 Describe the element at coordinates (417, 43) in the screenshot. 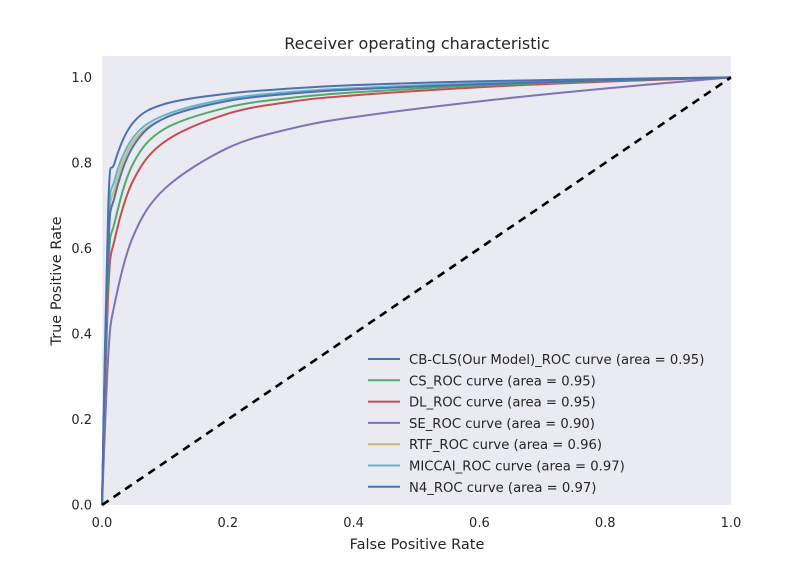

I see `chart-title: Receiver operating characteristic` at that location.